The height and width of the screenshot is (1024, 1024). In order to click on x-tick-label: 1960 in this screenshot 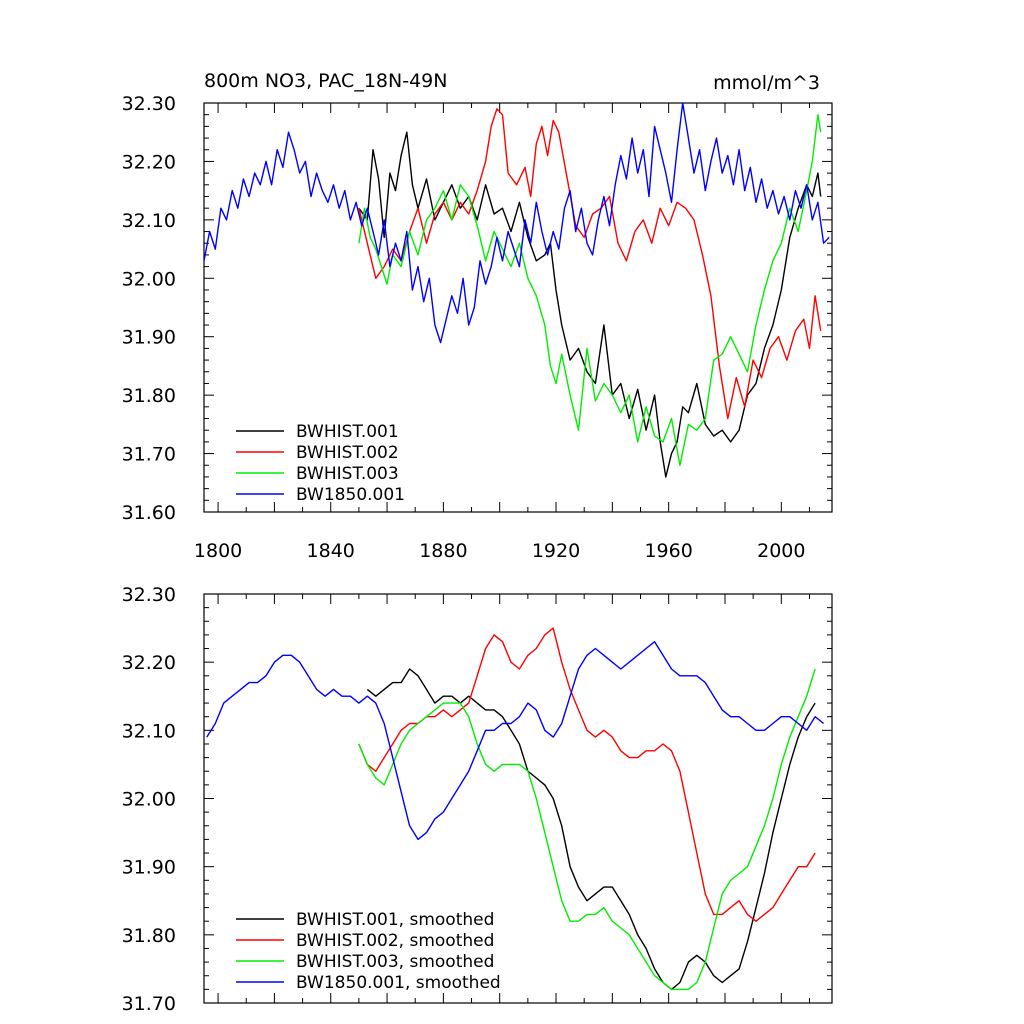, I will do `click(668, 551)`.